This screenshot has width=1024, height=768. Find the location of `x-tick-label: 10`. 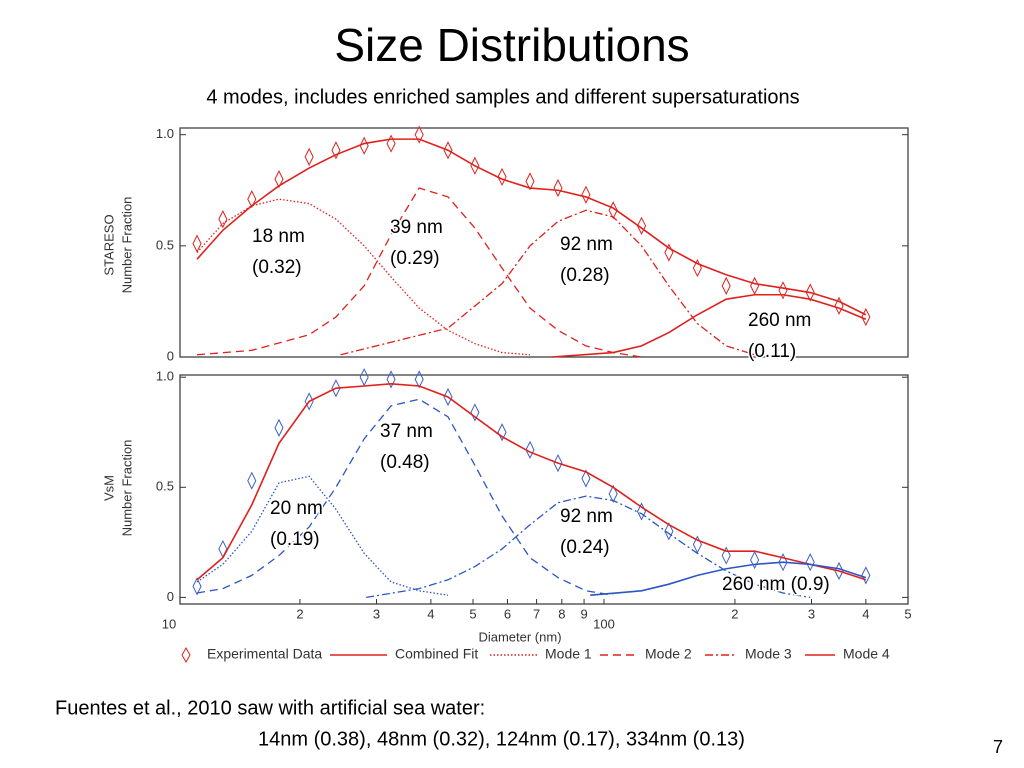

x-tick-label: 10 is located at coordinates (169, 623).